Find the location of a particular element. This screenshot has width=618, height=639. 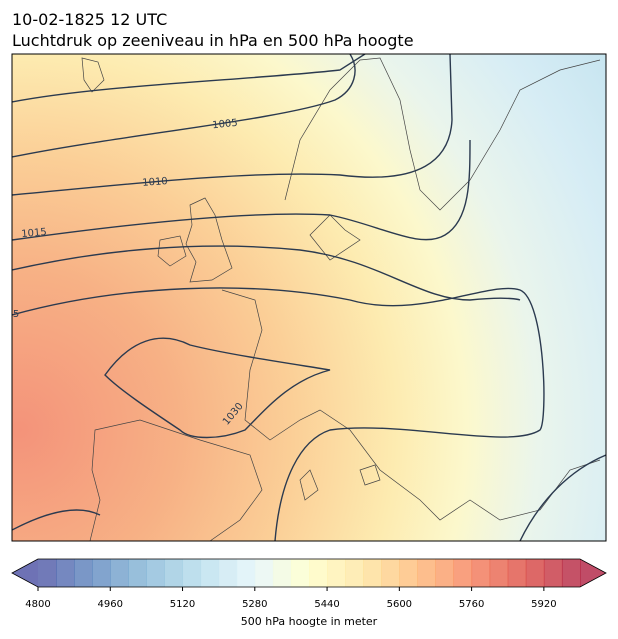

colorbar-tick-label: 5440 is located at coordinates (326, 604).